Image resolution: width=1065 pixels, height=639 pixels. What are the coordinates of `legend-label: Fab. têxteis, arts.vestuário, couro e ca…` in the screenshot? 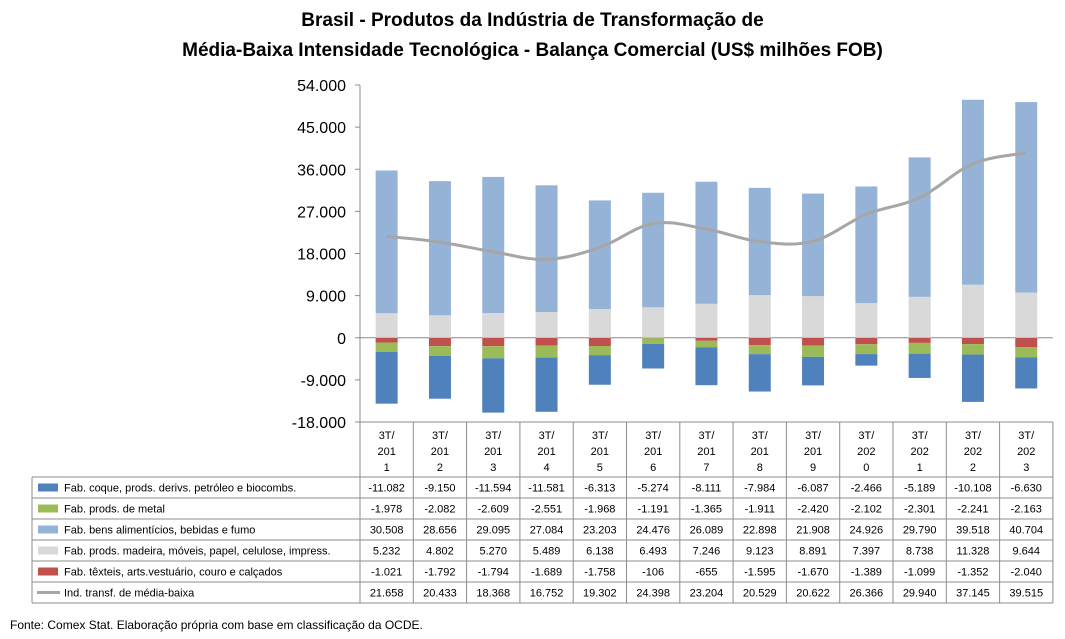 It's located at (173, 573).